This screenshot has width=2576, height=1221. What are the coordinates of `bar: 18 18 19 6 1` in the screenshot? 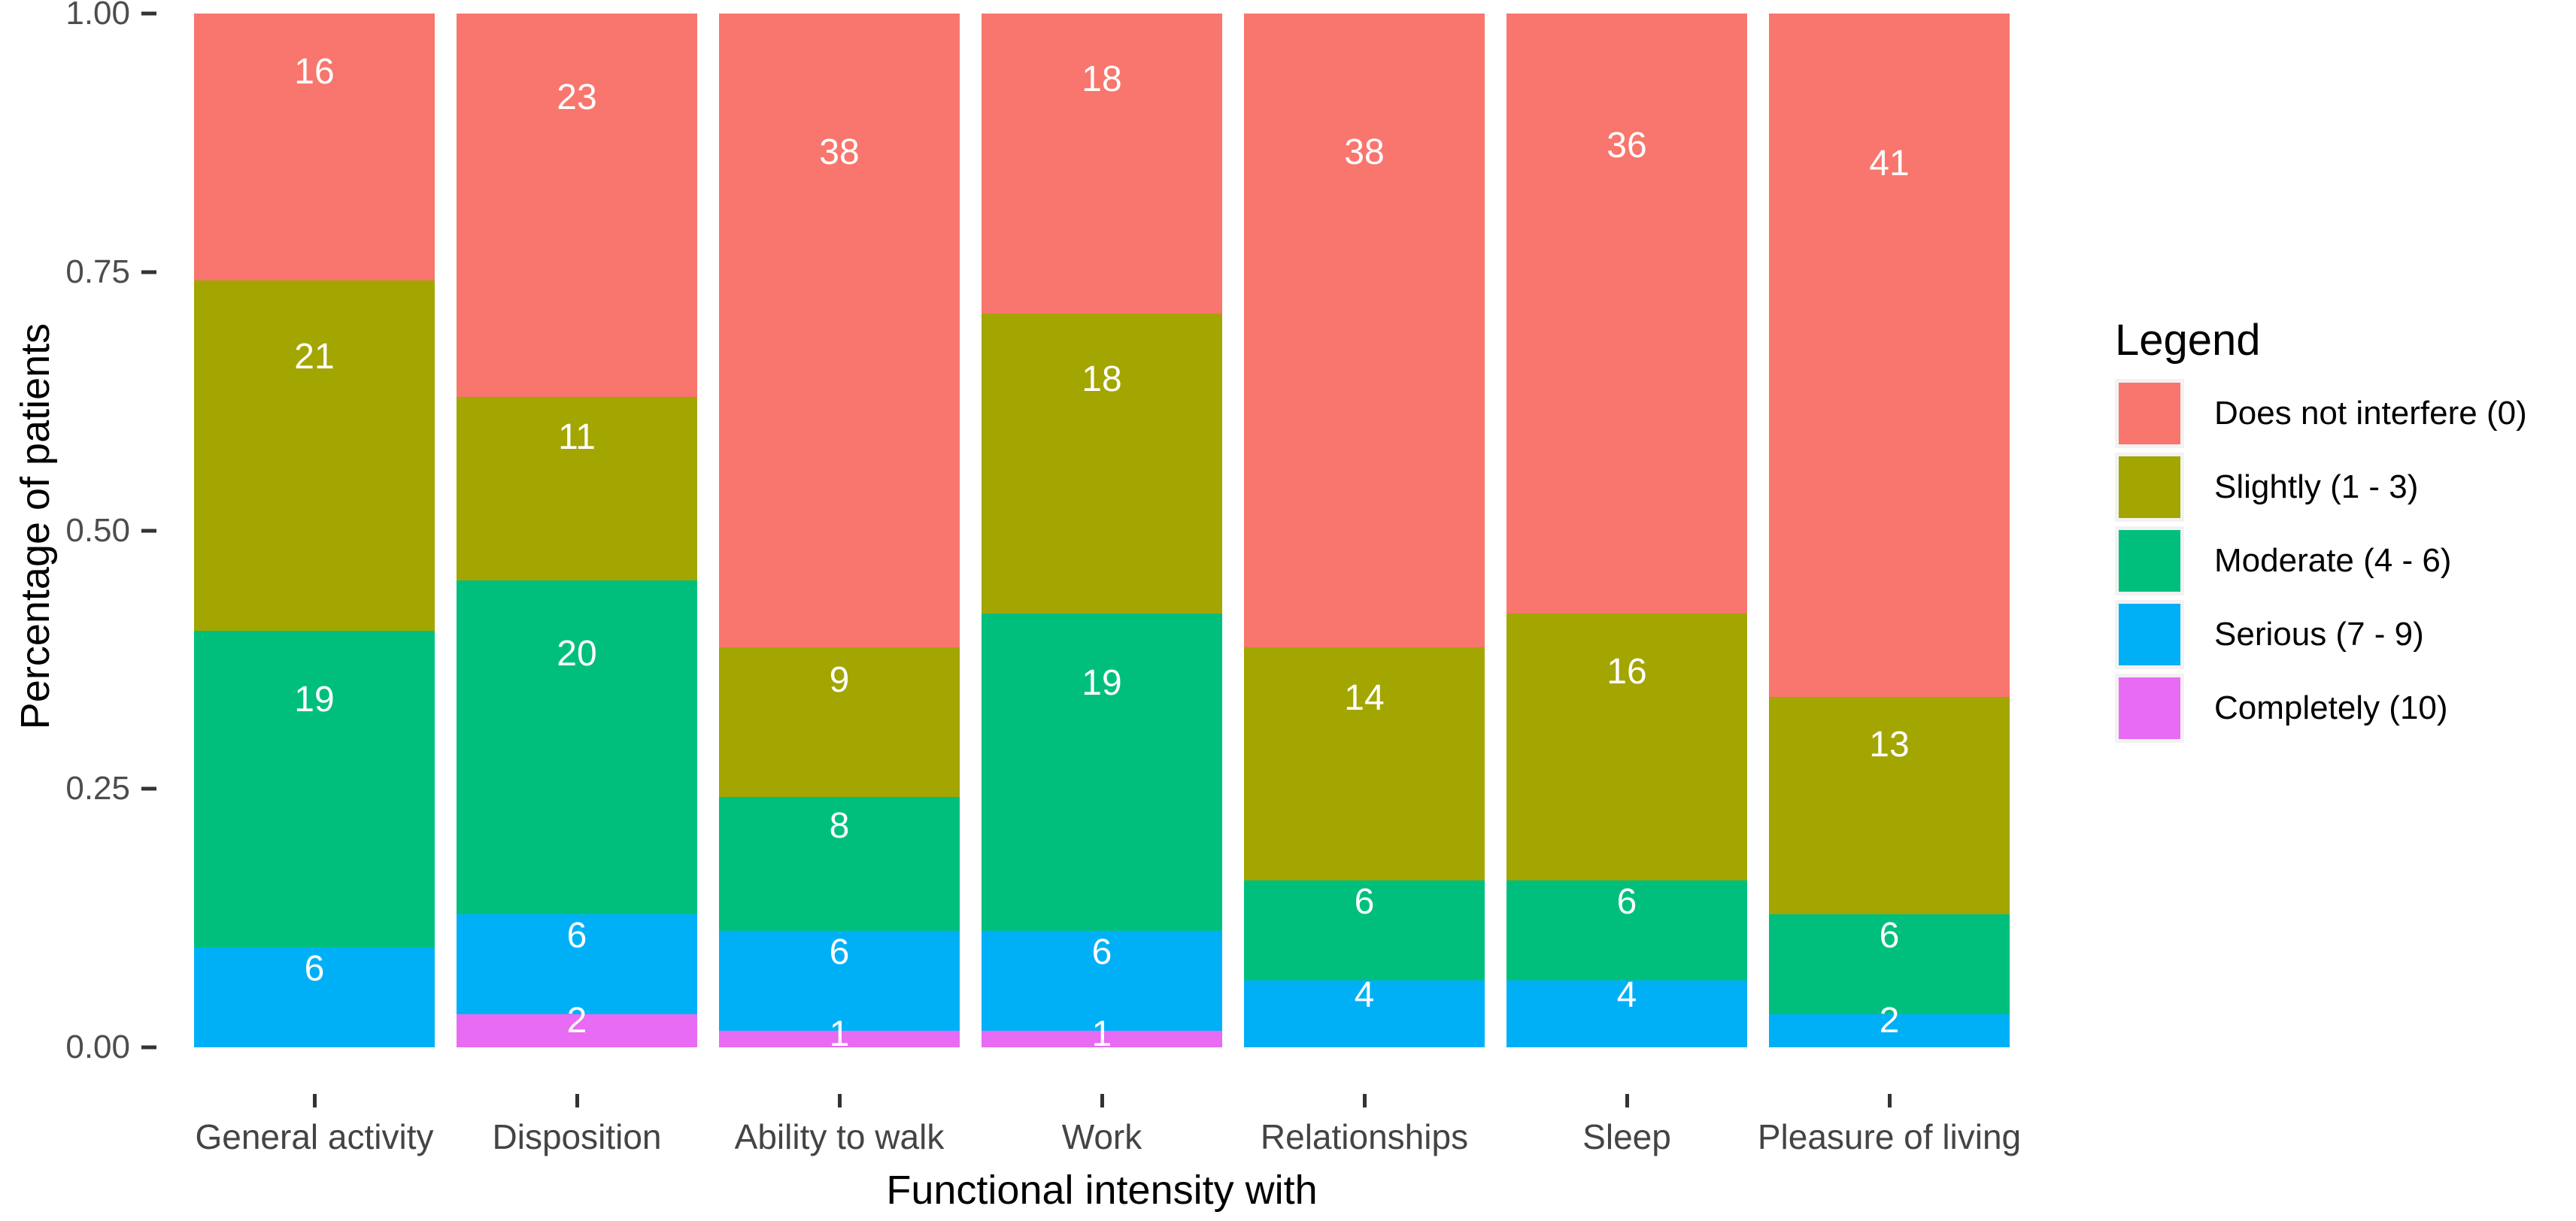 It's located at (1102, 533).